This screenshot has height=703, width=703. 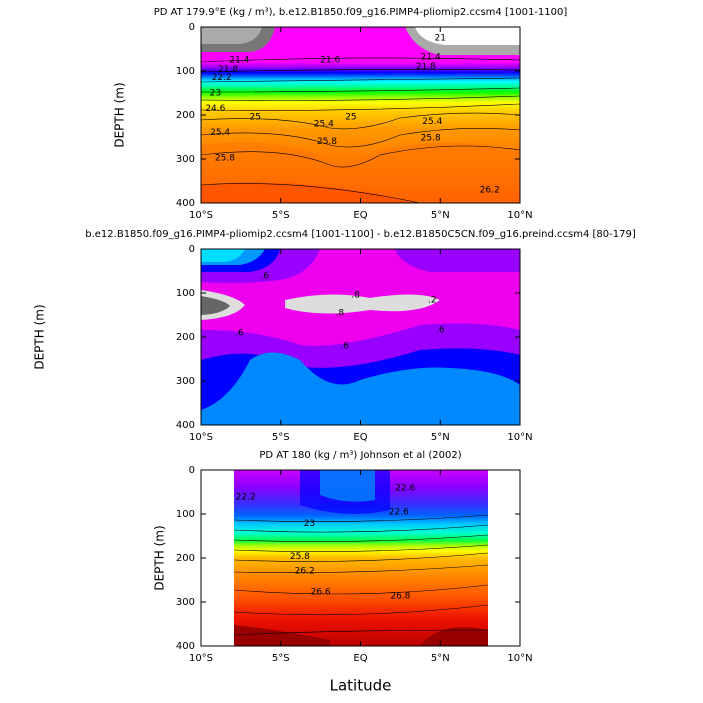 I want to click on chart-title: PD AT 180 (kg / m³) Johnson et al (2002), so click(x=360, y=455).